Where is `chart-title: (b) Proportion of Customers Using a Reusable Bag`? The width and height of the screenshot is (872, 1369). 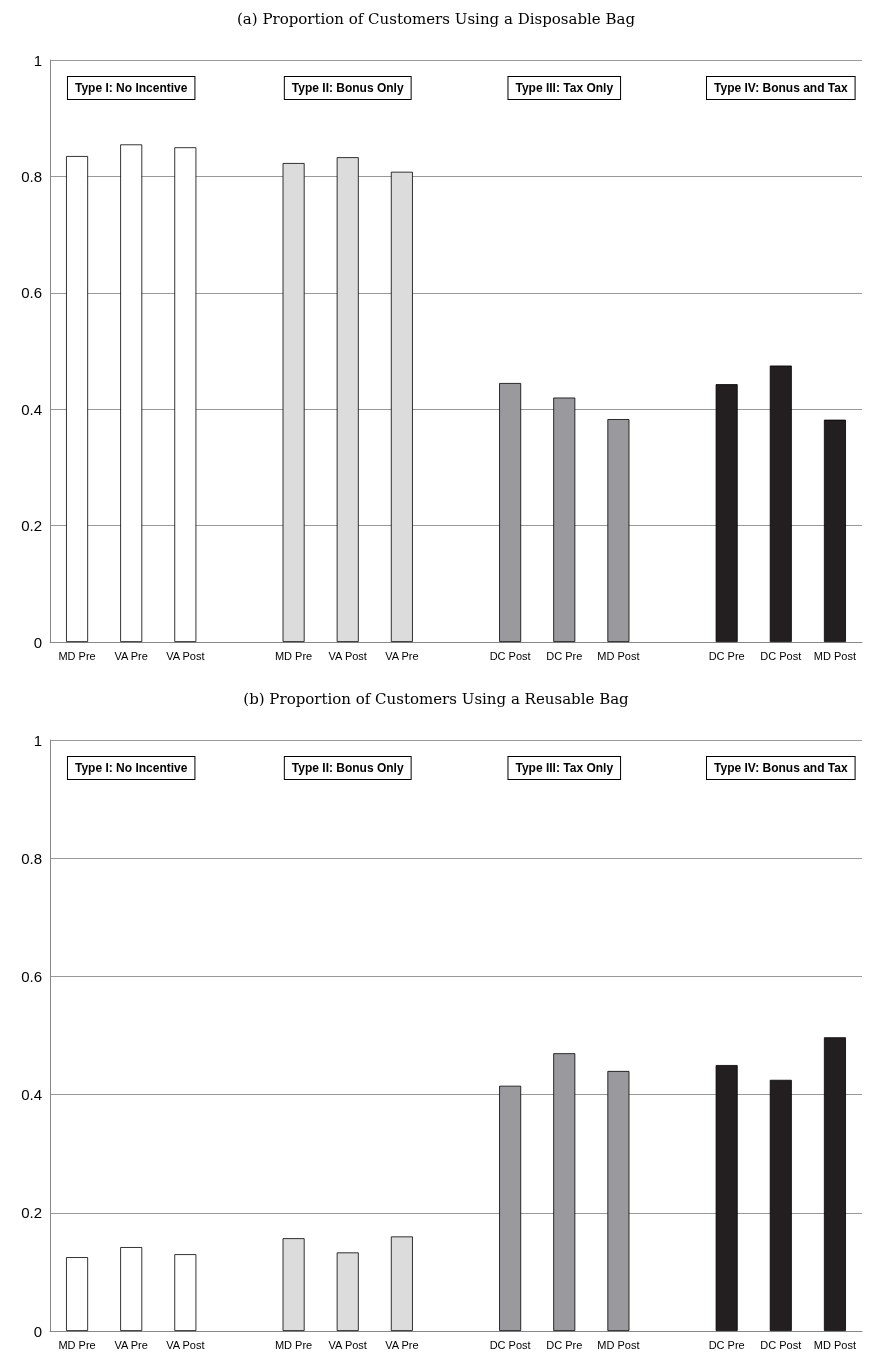
chart-title: (b) Proportion of Customers Using a Reusable Bag is located at coordinates (436, 698).